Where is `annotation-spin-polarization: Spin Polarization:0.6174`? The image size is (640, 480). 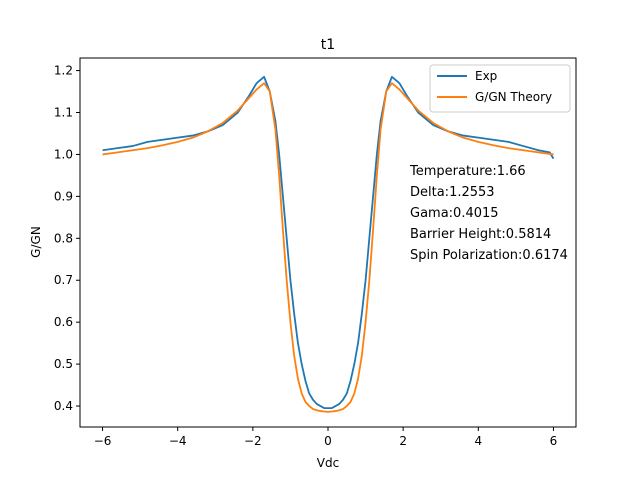
annotation-spin-polarization: Spin Polarization:0.6174 is located at coordinates (489, 255).